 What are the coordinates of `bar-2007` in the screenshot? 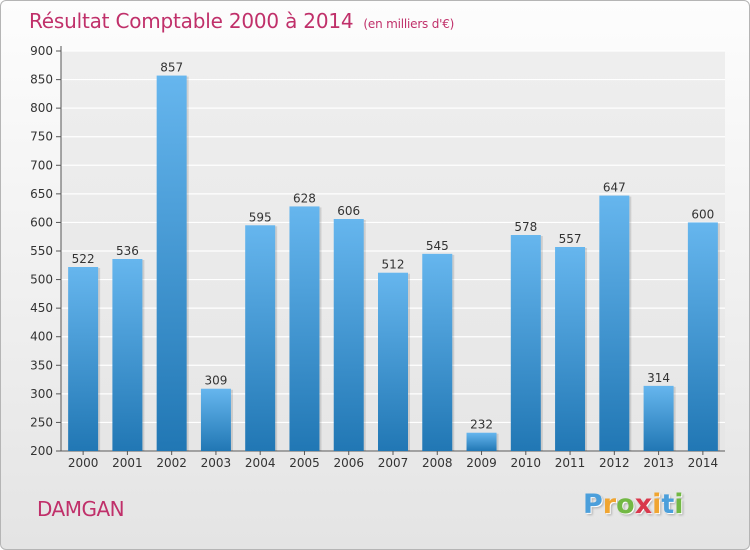 It's located at (393, 361).